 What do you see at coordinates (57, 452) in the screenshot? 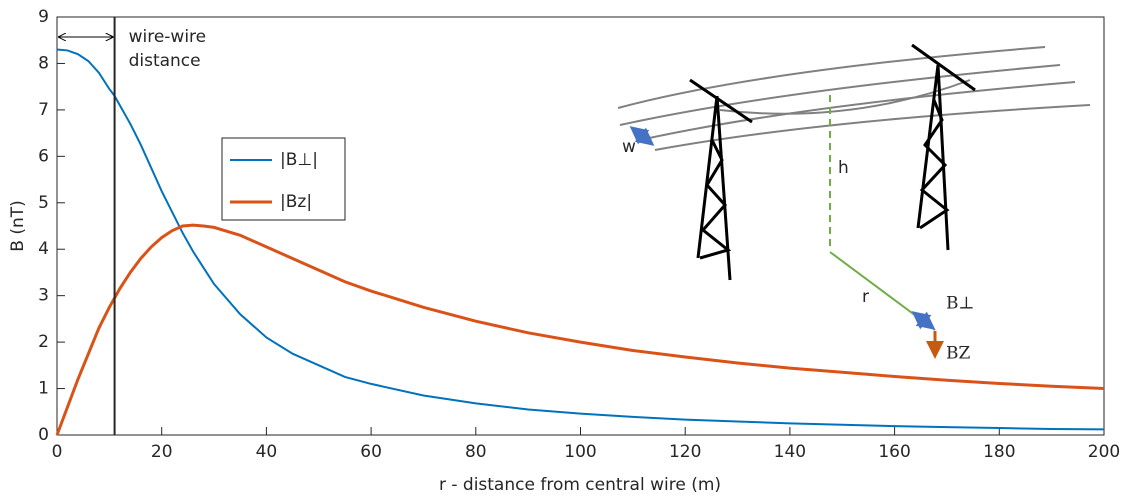
I see `x-tick-label: 0` at bounding box center [57, 452].